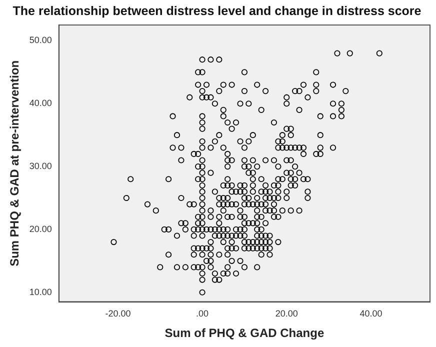  What do you see at coordinates (40, 166) in the screenshot?
I see `y-tick-label: 30.00` at bounding box center [40, 166].